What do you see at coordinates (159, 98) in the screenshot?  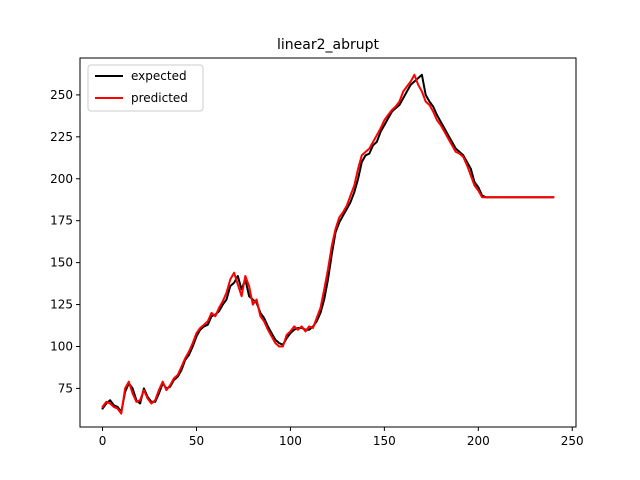 I see `legend-label-predicted: predicted` at bounding box center [159, 98].